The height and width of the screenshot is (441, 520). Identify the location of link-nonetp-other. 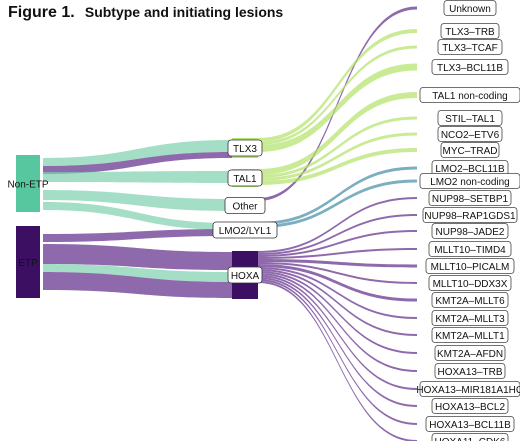
(137, 200).